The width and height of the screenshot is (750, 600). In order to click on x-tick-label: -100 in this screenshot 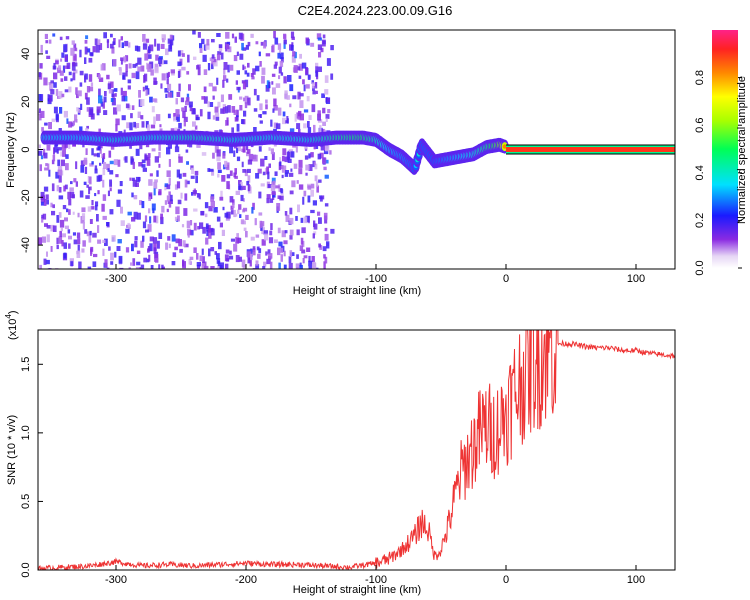, I will do `click(376, 580)`.